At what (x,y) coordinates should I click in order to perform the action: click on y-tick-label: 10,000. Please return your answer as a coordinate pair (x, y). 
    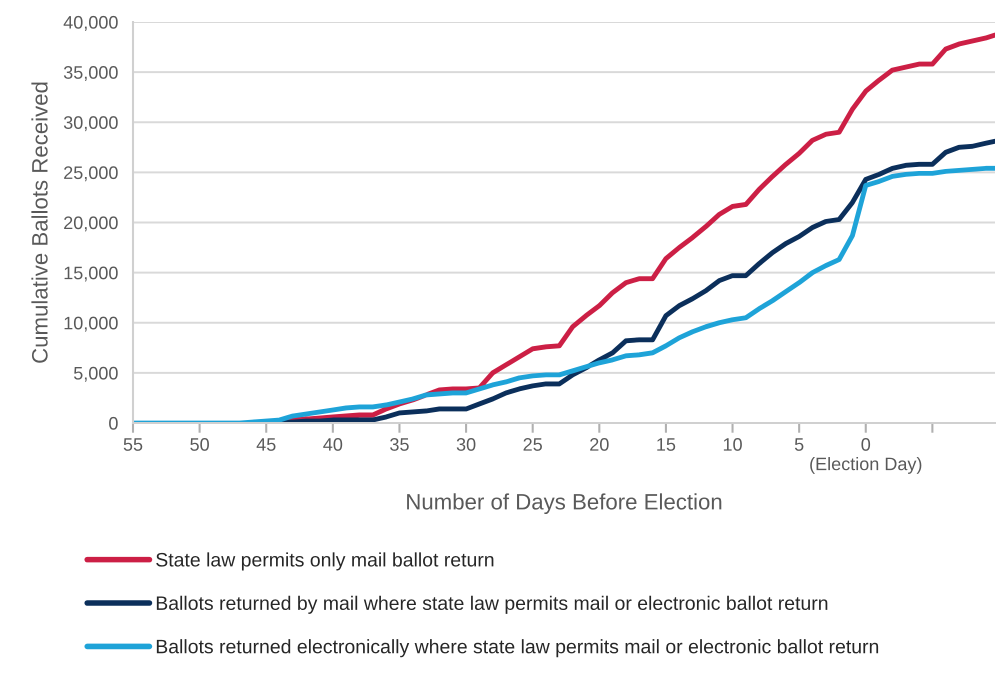
    Looking at the image, I should click on (91, 324).